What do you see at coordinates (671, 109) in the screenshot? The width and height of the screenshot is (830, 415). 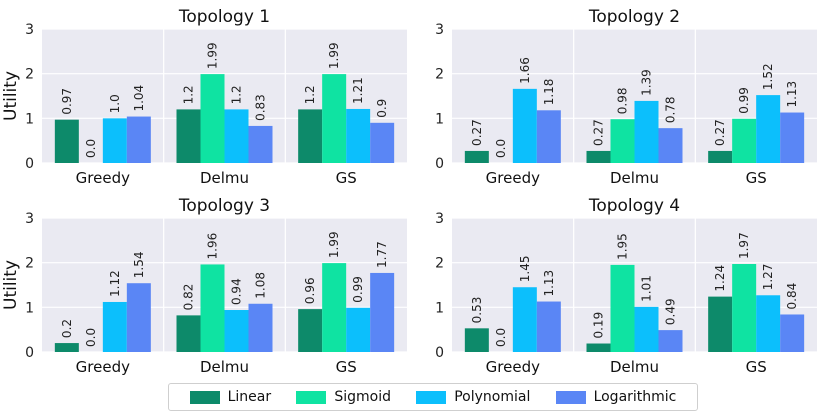 I see `data-label: 0.78` at bounding box center [671, 109].